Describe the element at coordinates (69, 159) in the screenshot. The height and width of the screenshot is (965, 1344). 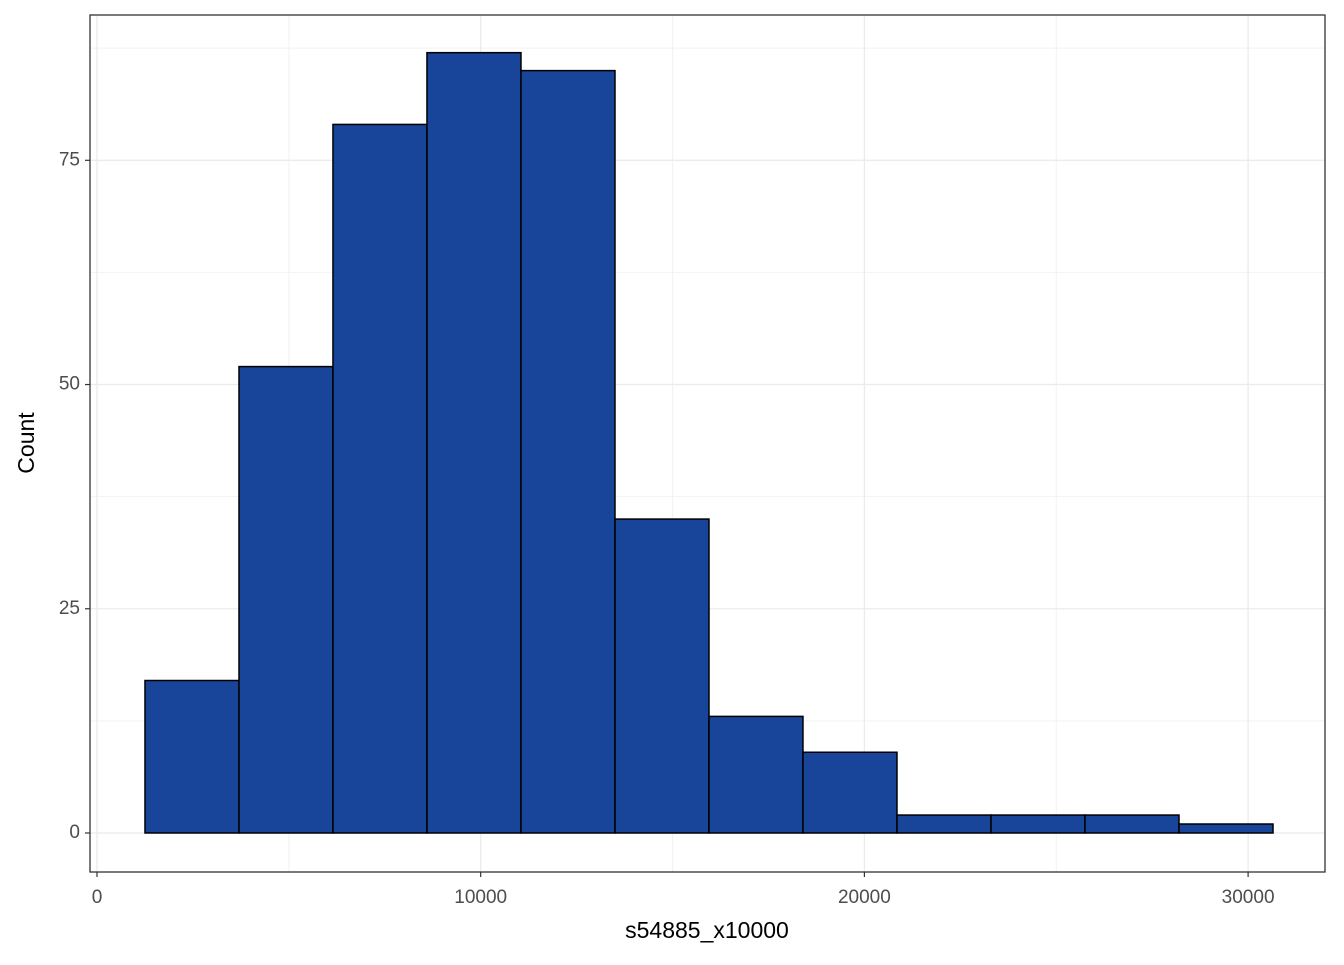
I see `y-tick-label: 75` at that location.